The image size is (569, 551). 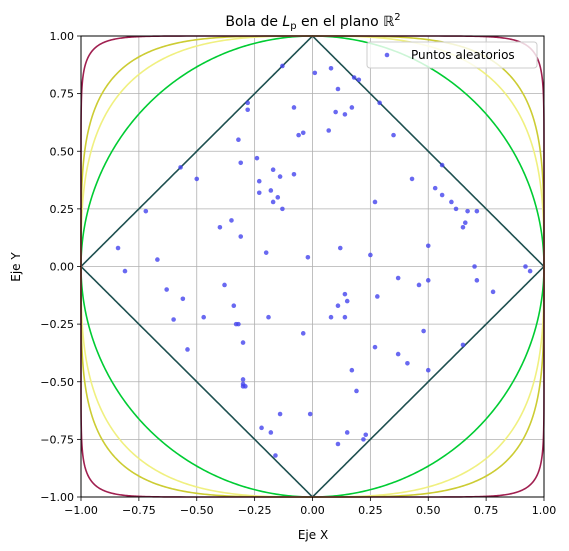 What do you see at coordinates (286, 22) in the screenshot?
I see `title-variable: L` at bounding box center [286, 22].